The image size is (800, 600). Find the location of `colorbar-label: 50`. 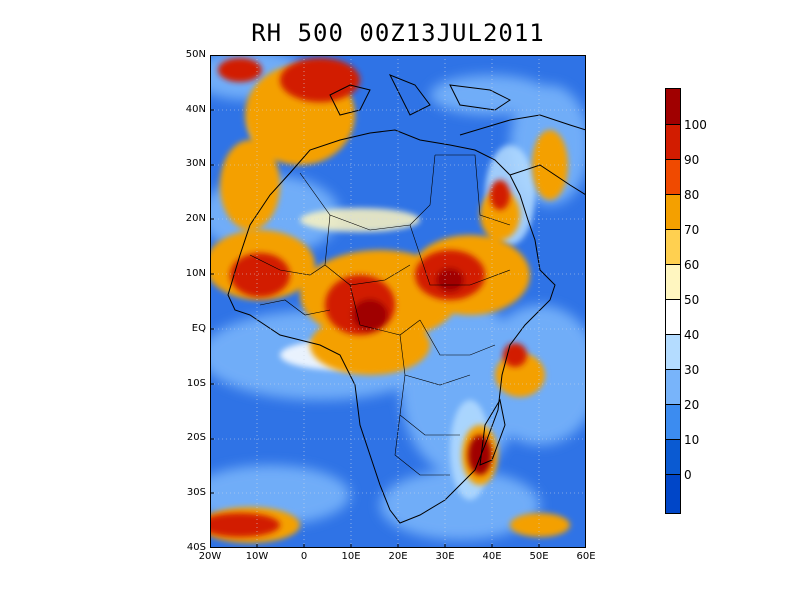

colorbar-label: 50 is located at coordinates (692, 300).